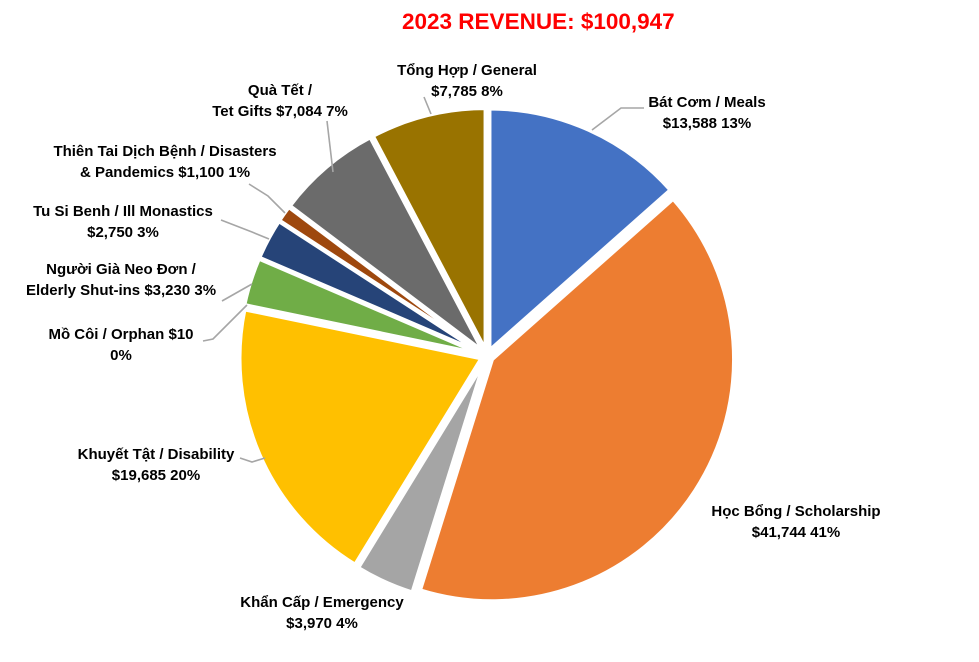 Image resolution: width=979 pixels, height=662 pixels. What do you see at coordinates (617, 119) in the screenshot?
I see `leader-line-meals` at bounding box center [617, 119].